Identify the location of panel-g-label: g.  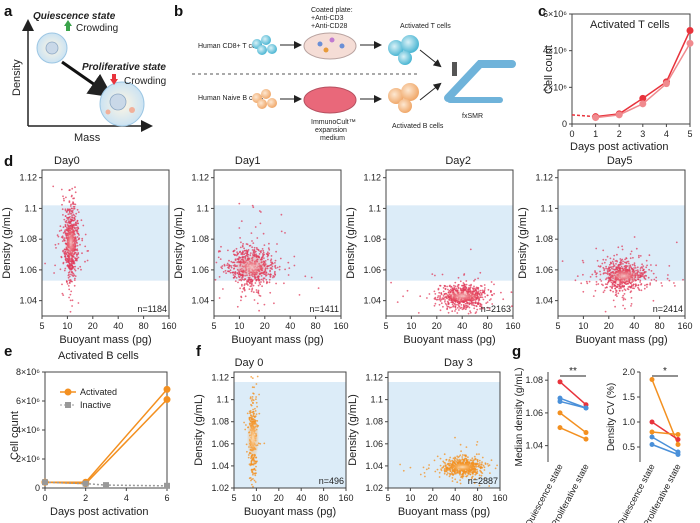
(516, 351).